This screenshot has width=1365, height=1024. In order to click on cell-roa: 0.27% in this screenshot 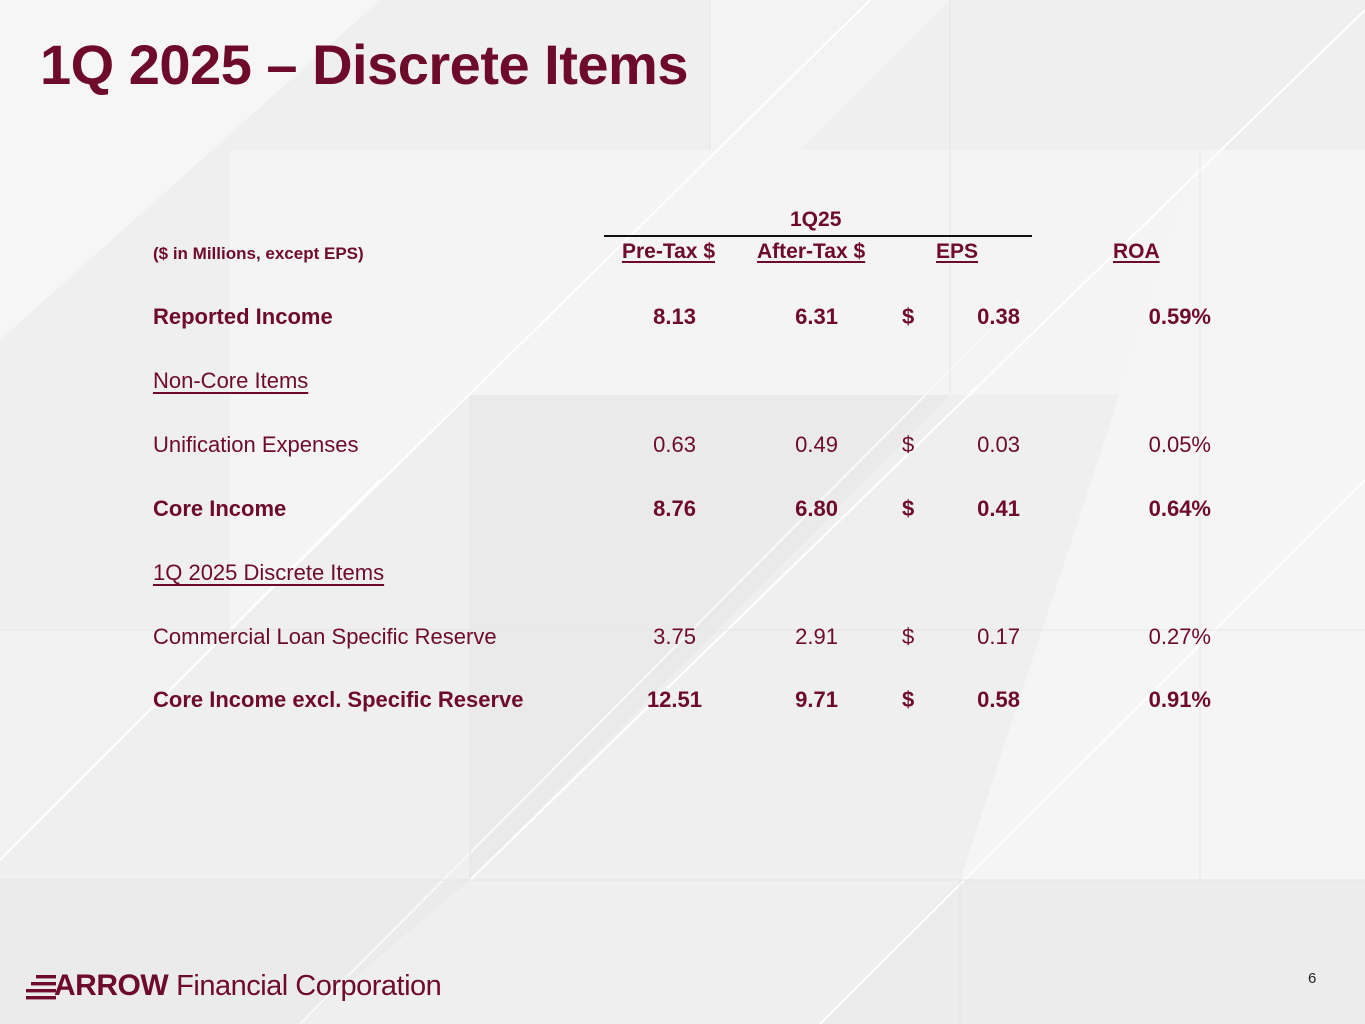, I will do `click(1179, 636)`.